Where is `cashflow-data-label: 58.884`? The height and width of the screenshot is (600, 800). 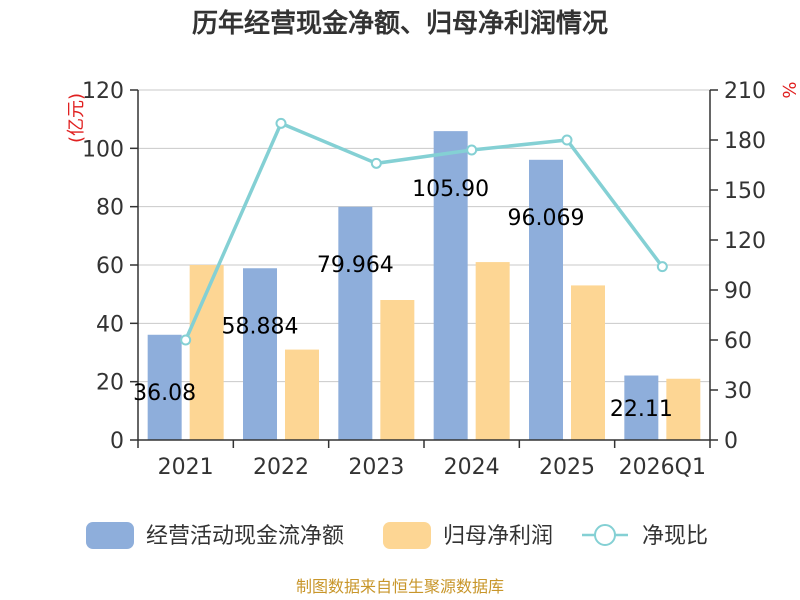 cashflow-data-label: 58.884 is located at coordinates (260, 326).